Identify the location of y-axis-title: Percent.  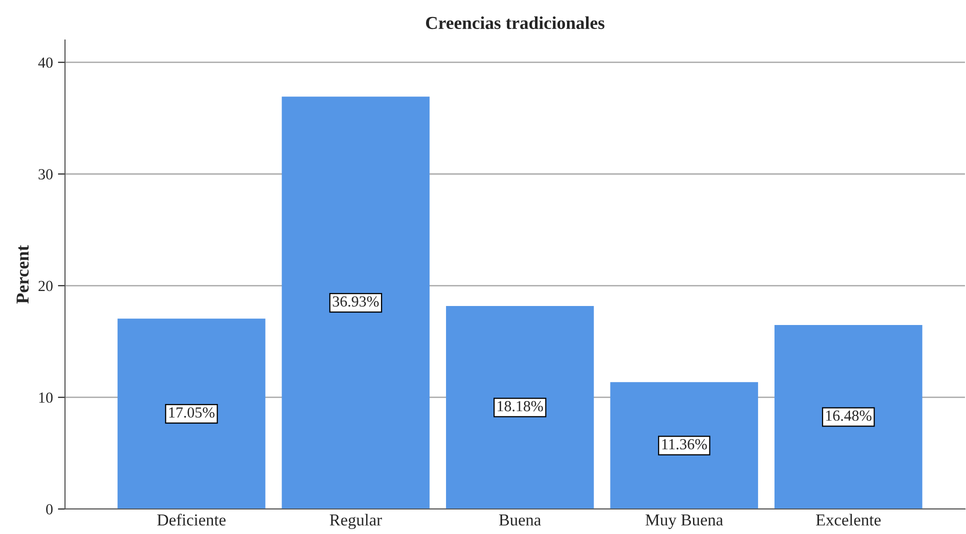
(22, 274).